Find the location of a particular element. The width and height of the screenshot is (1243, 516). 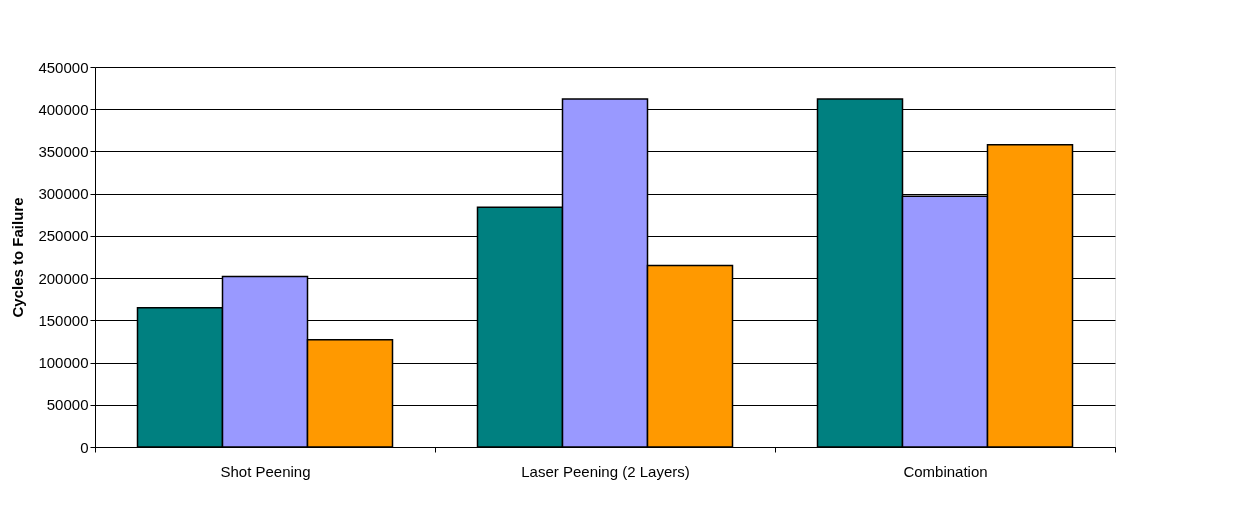

y-tick-label: 450000 is located at coordinates (63, 67).